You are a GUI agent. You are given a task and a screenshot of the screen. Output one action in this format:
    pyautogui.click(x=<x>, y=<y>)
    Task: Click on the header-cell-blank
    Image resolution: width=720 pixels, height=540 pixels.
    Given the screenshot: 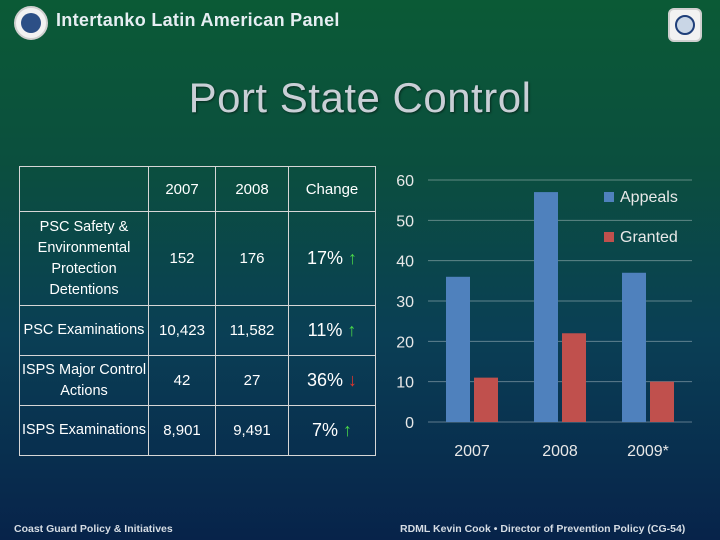 What is the action you would take?
    pyautogui.click(x=84, y=189)
    